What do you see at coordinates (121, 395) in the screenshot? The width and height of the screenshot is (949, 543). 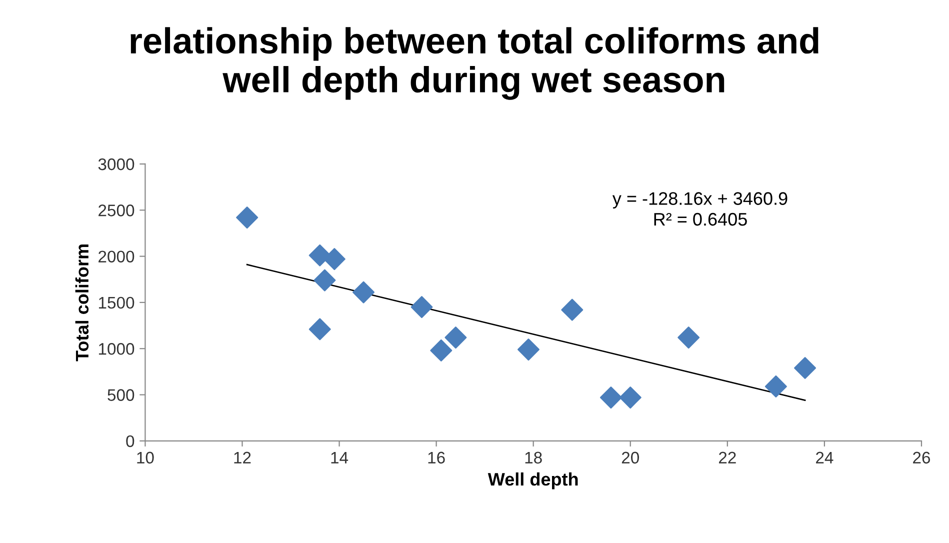 I see `y-tick-label: 500` at bounding box center [121, 395].